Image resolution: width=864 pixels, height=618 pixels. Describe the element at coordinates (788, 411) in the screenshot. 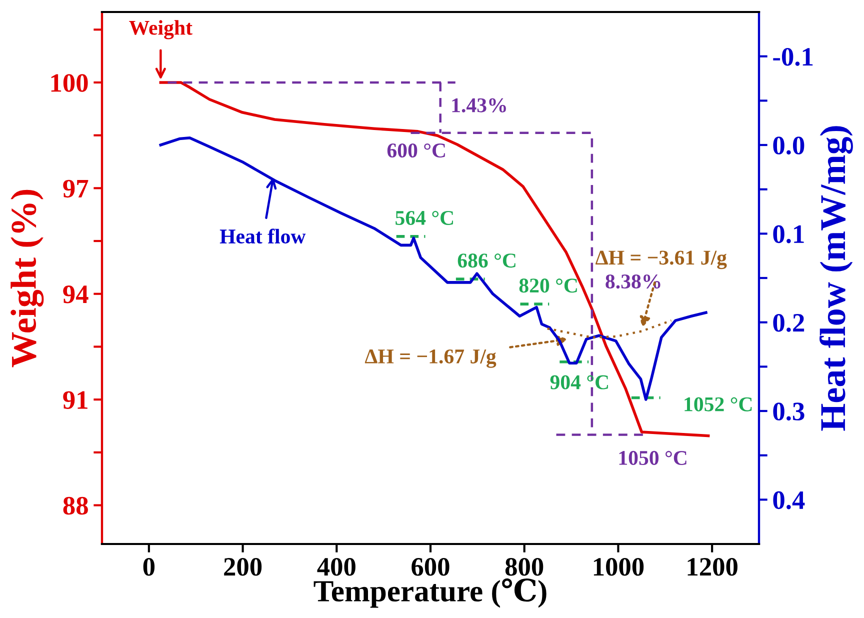

I see `y2-tick-label: 0.3` at that location.